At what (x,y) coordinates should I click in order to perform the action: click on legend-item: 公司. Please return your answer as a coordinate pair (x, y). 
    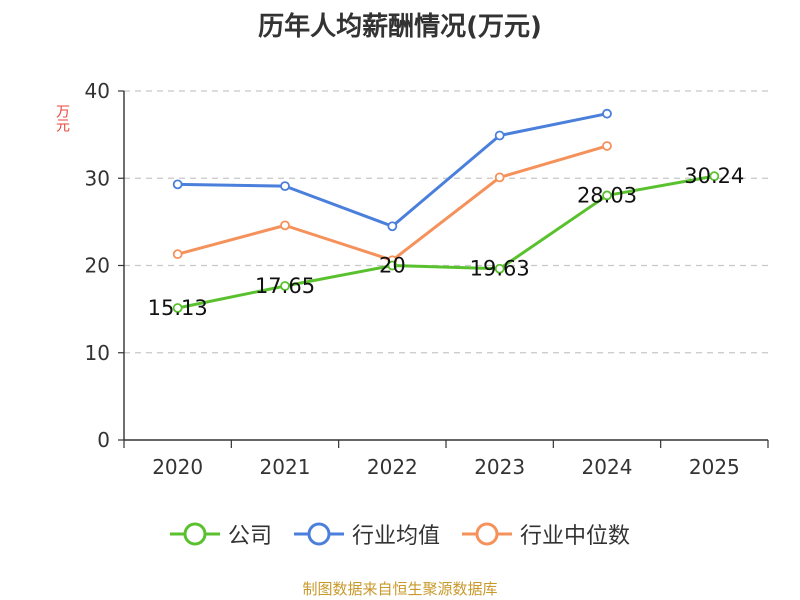
    Looking at the image, I should click on (220, 534).